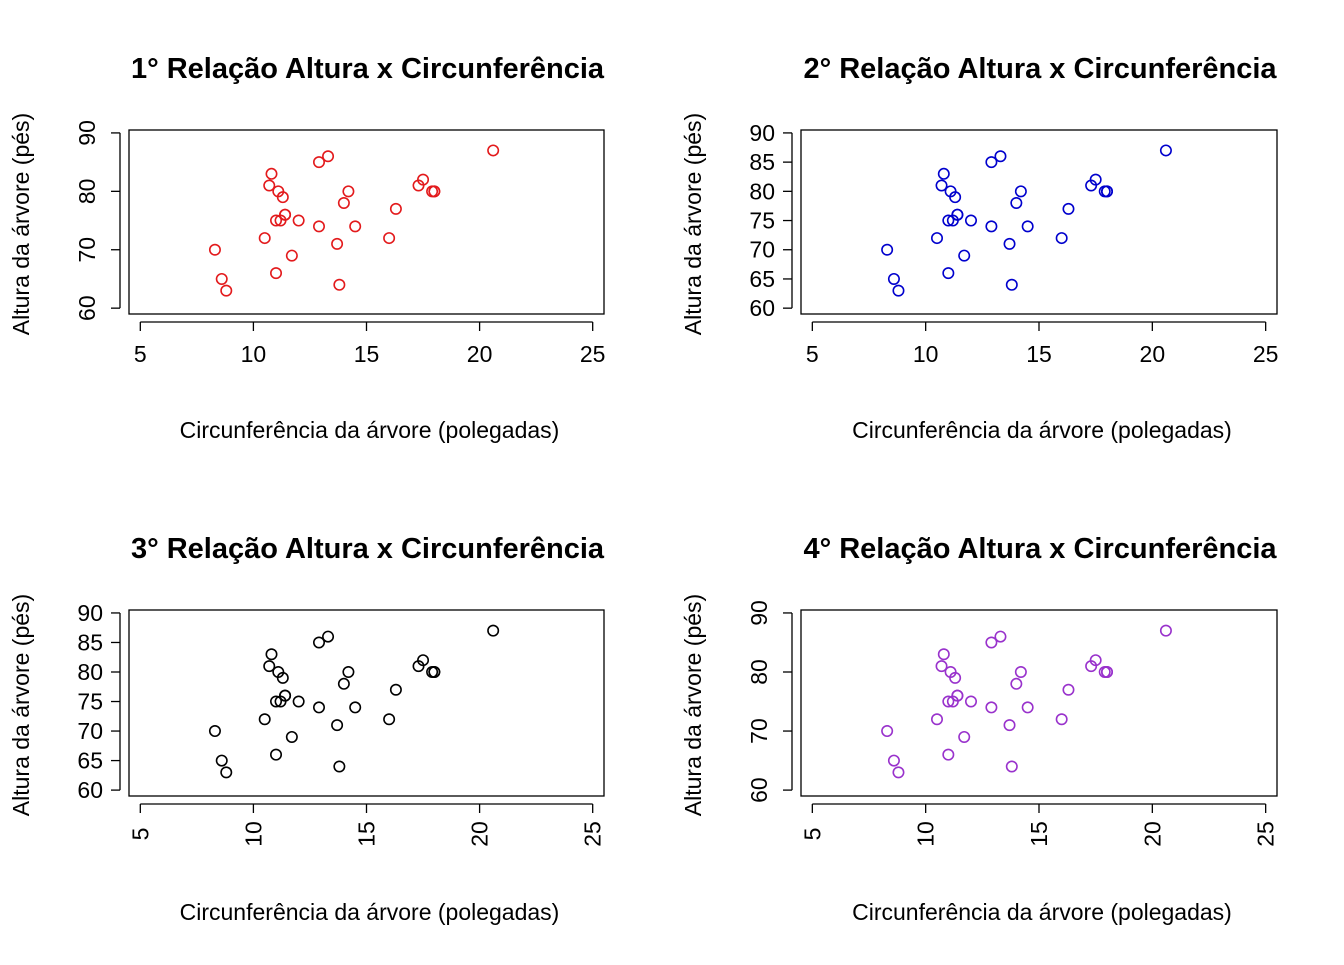 Image resolution: width=1344 pixels, height=965 pixels. Describe the element at coordinates (759, 613) in the screenshot. I see `panel-4-y-tick-label: 90` at that location.